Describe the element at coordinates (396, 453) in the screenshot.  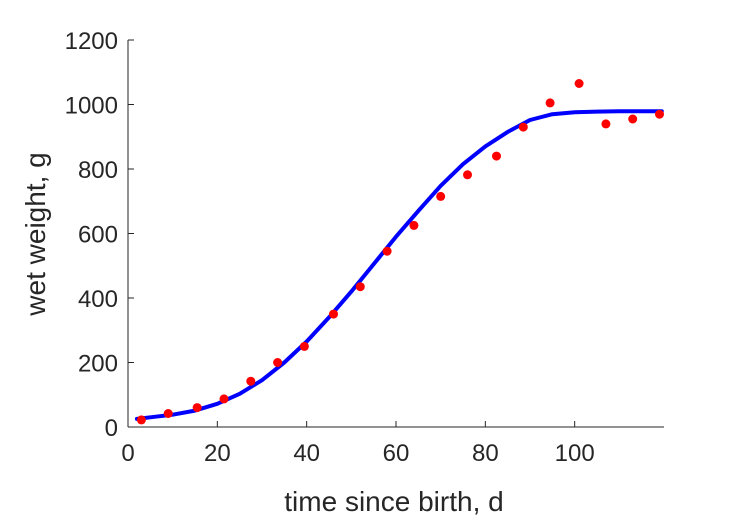
I see `x-tick-label: 60` at that location.